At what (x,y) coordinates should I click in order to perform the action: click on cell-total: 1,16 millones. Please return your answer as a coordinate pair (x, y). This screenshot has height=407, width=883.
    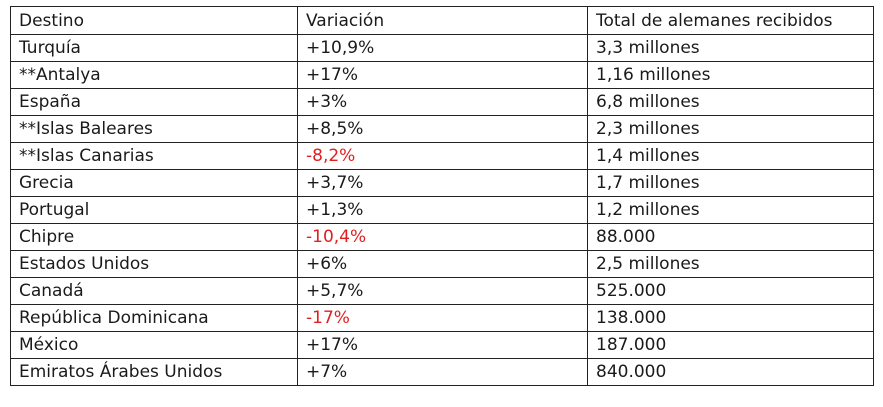
    Looking at the image, I should click on (730, 75).